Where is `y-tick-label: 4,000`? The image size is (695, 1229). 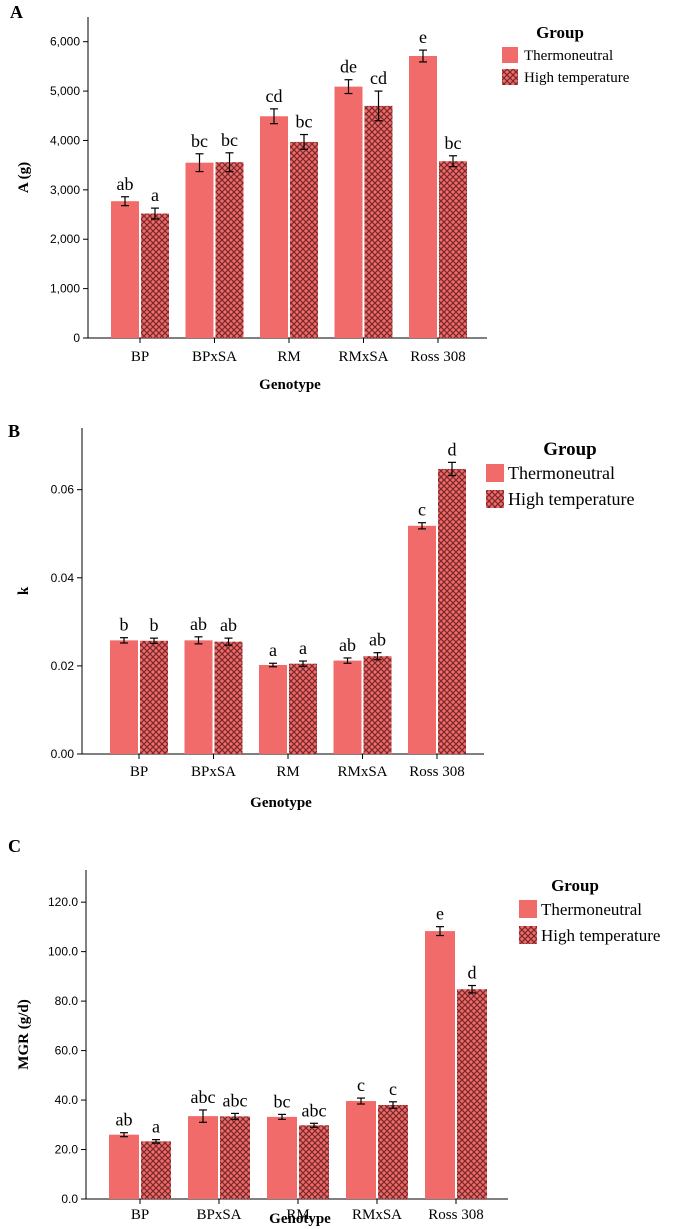
y-tick-label: 4,000 is located at coordinates (65, 140).